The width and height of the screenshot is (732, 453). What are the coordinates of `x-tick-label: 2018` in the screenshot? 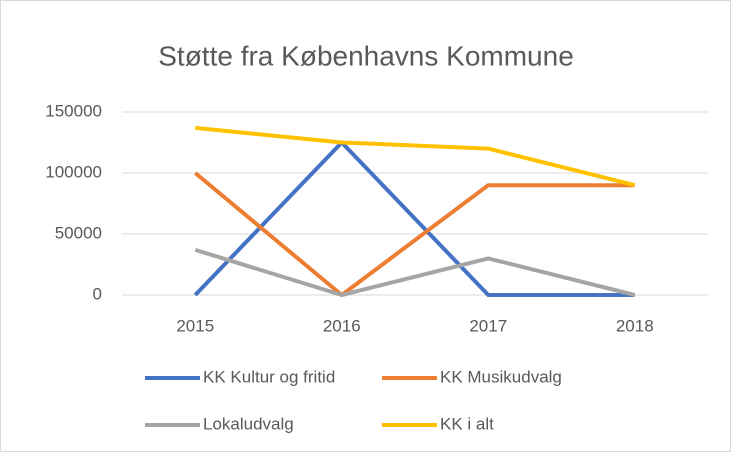 It's located at (635, 325).